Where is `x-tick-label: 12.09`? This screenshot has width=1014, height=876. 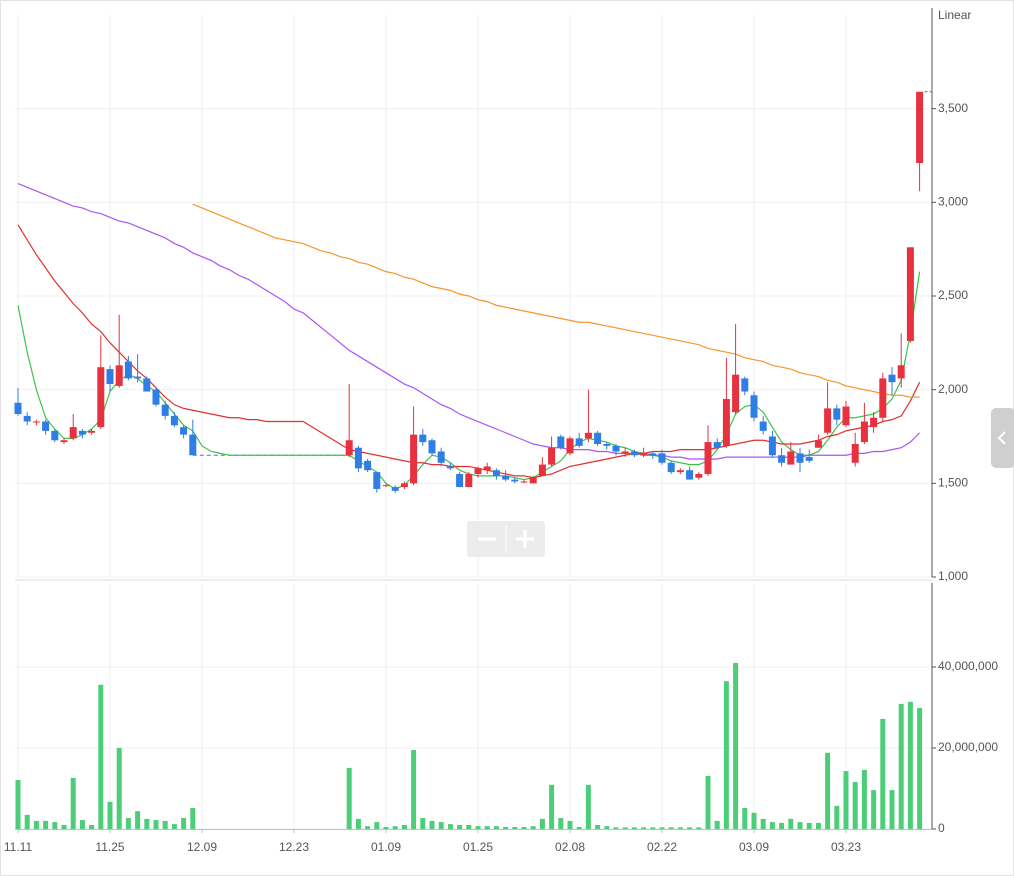
x-tick-label: 12.09 is located at coordinates (202, 847).